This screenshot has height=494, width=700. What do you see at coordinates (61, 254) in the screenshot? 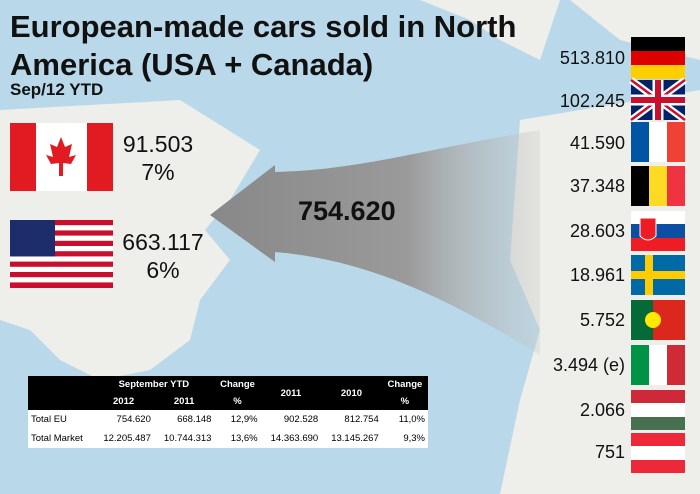
I see `flag-usa` at bounding box center [61, 254].